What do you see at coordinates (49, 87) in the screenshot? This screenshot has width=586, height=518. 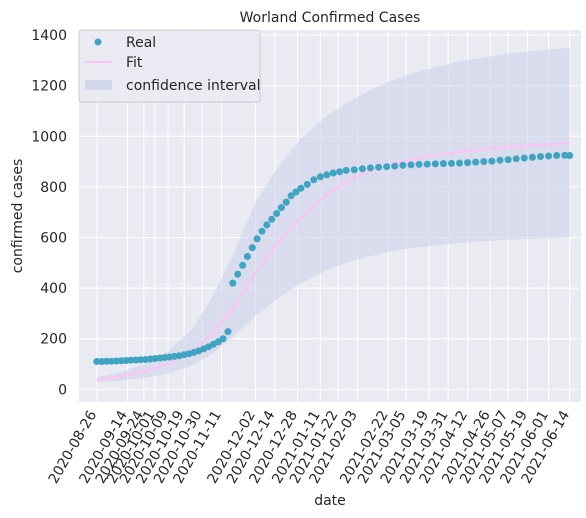 I see `y-tick-label-6: 1200` at bounding box center [49, 87].